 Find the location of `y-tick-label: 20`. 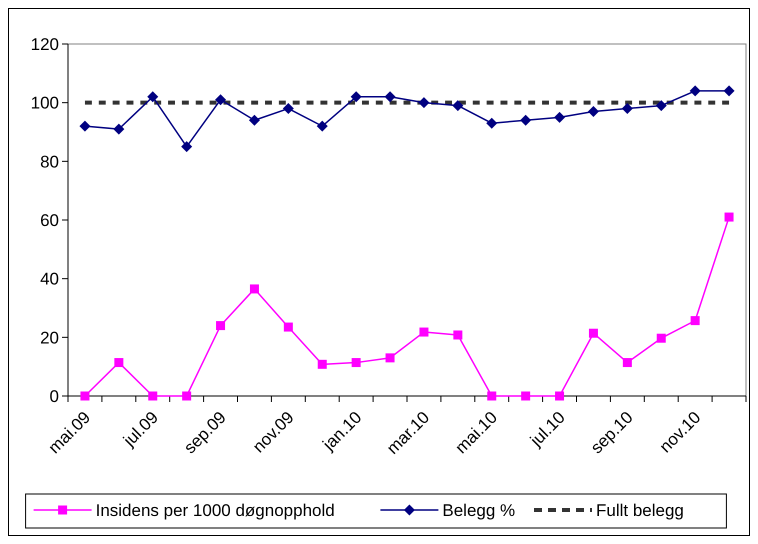

y-tick-label: 20 is located at coordinates (49, 338).